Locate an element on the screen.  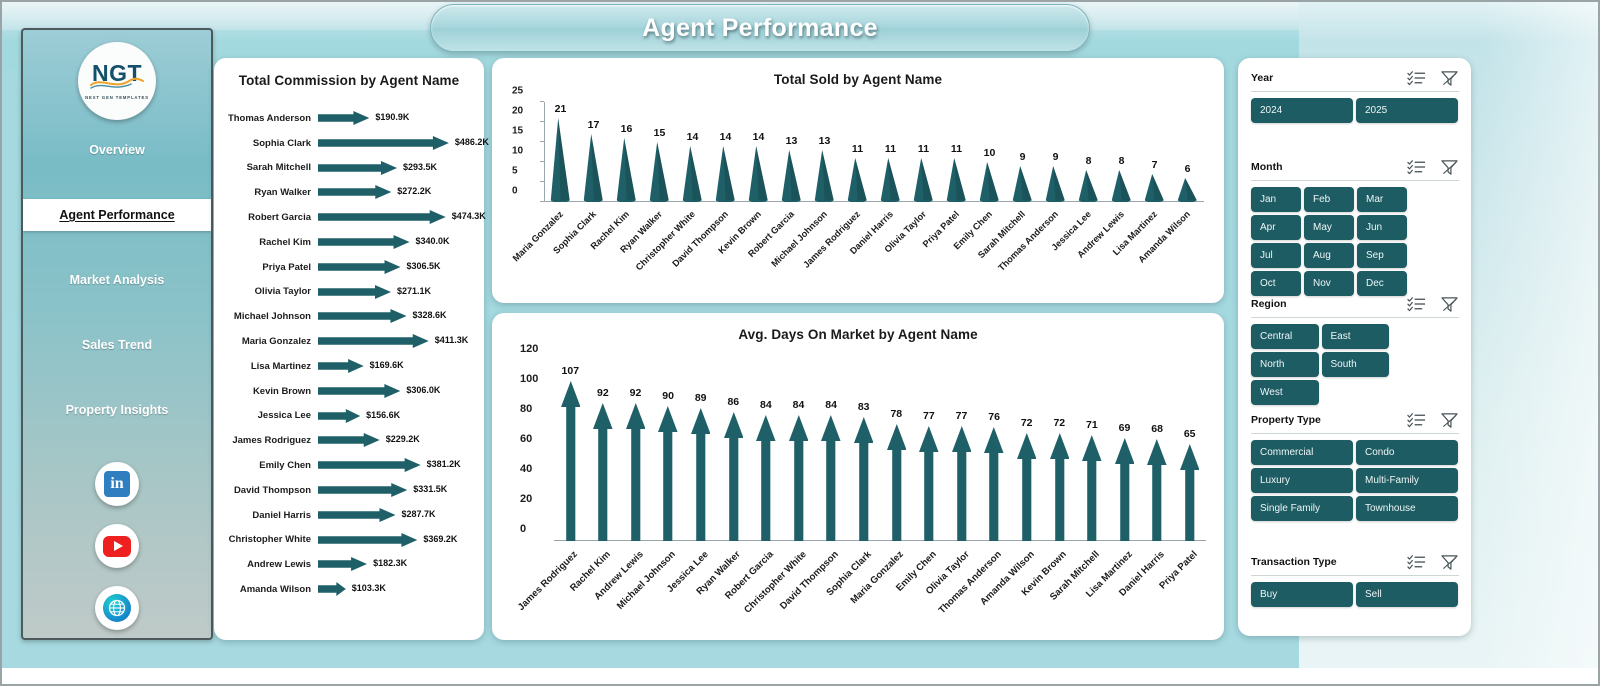
commission-bar-zone: $293.5K is located at coordinates (401, 168).